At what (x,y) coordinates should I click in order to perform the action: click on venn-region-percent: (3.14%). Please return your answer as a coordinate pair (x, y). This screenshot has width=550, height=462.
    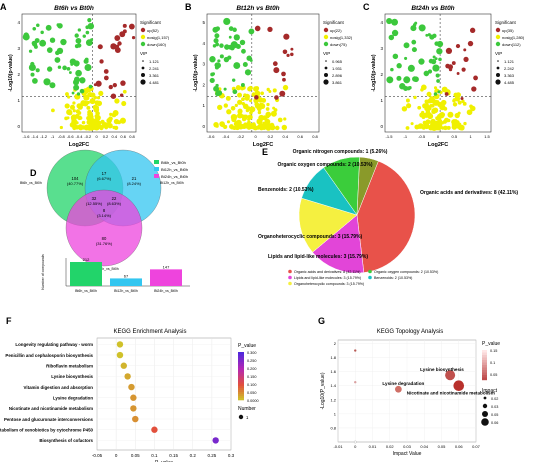
    Looking at the image, I should click on (104, 215).